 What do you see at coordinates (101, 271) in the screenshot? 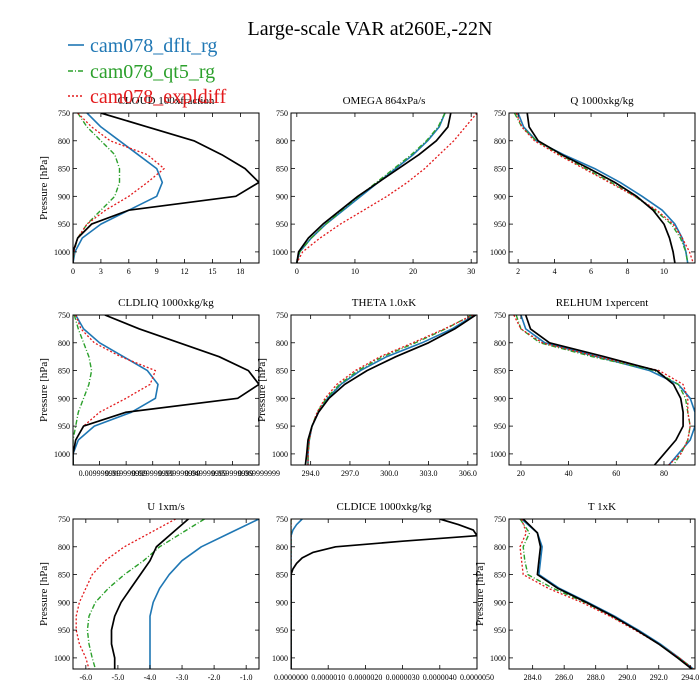
I see `x-tick-label: 3` at bounding box center [101, 271].